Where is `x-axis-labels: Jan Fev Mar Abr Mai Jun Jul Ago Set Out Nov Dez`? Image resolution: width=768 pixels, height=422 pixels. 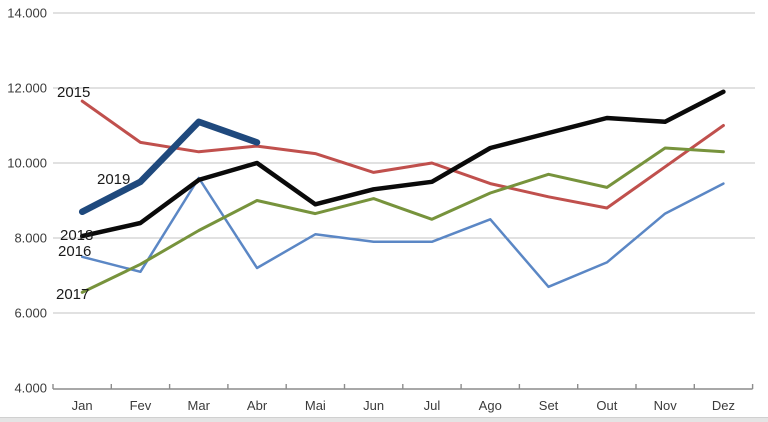
x-axis-labels: Jan Fev Mar Abr Mai Jun Jul Ago Set Out Nov Dez is located at coordinates (403, 405).